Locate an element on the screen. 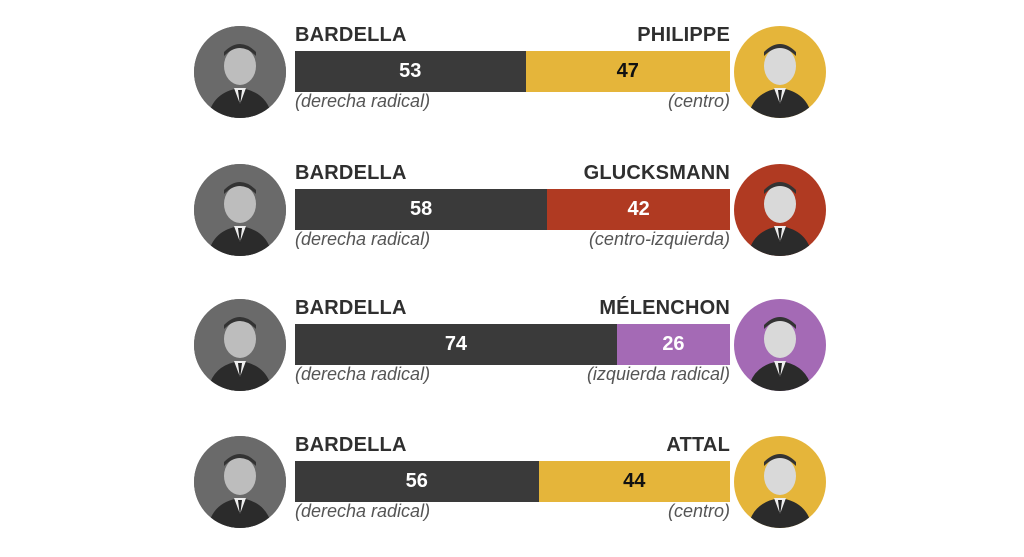 The width and height of the screenshot is (1024, 557). bar-segment: 56 is located at coordinates (417, 481).